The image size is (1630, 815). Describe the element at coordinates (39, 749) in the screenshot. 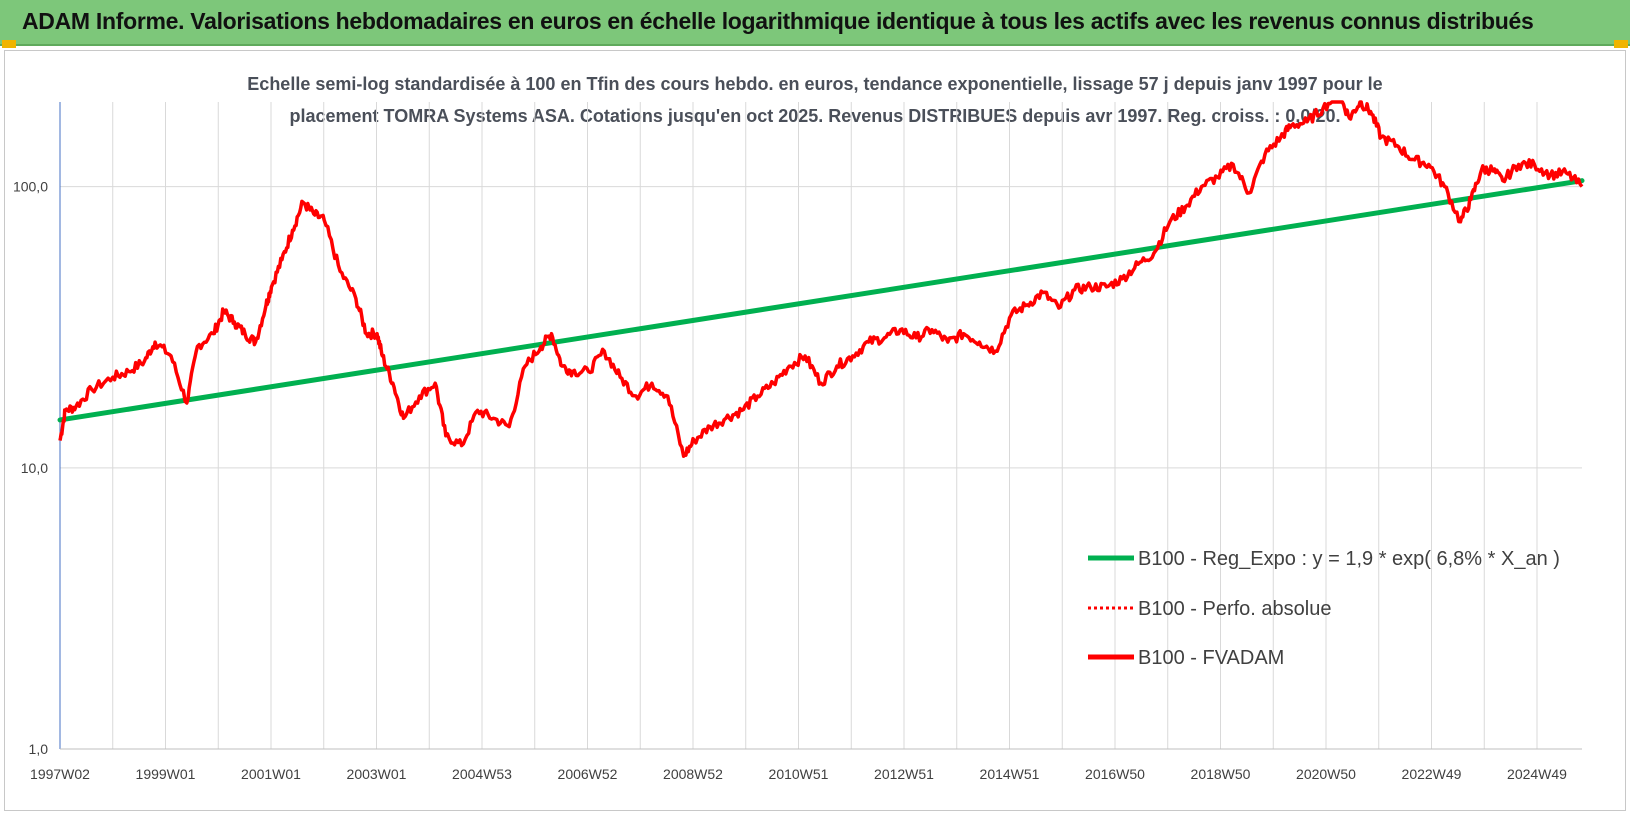

I see `y-tick-label: 1,0` at that location.